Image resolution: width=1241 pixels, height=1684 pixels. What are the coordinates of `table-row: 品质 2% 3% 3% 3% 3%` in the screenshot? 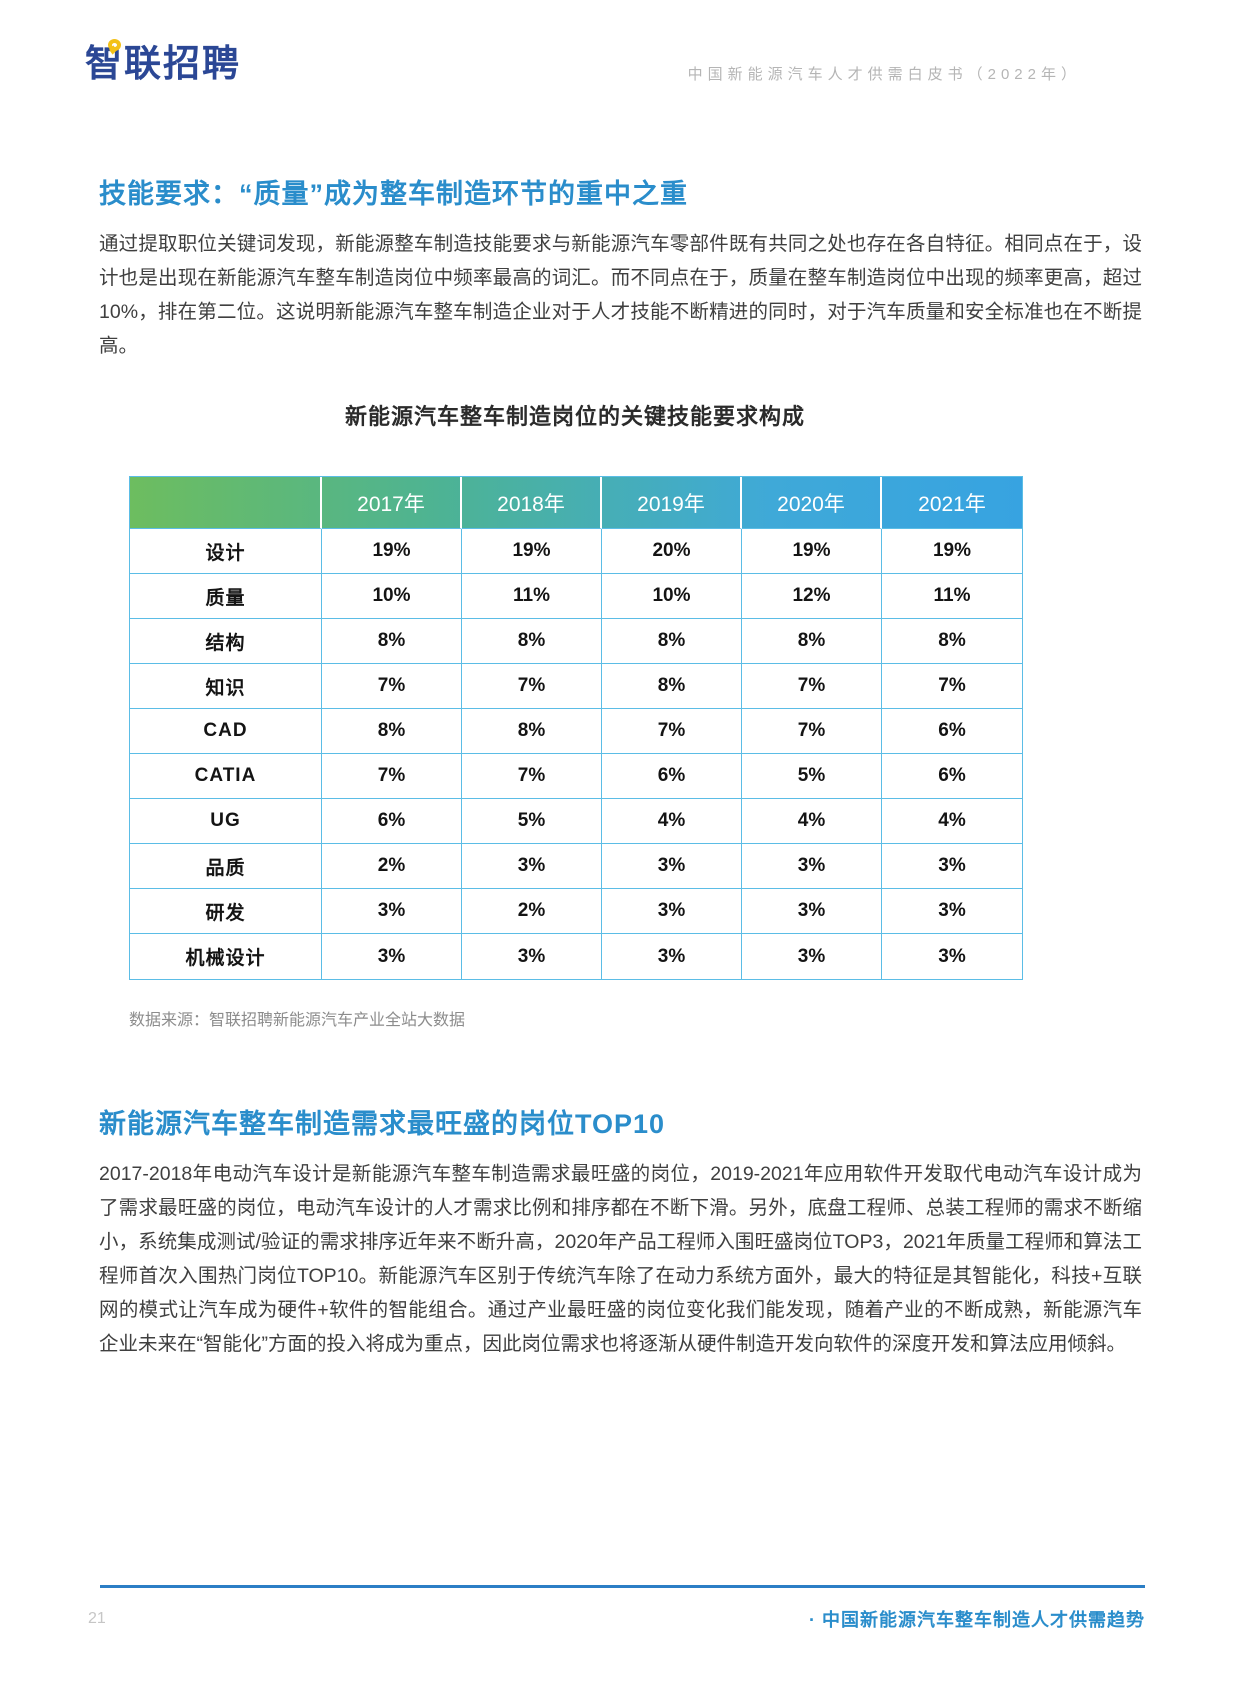 It's located at (576, 866).